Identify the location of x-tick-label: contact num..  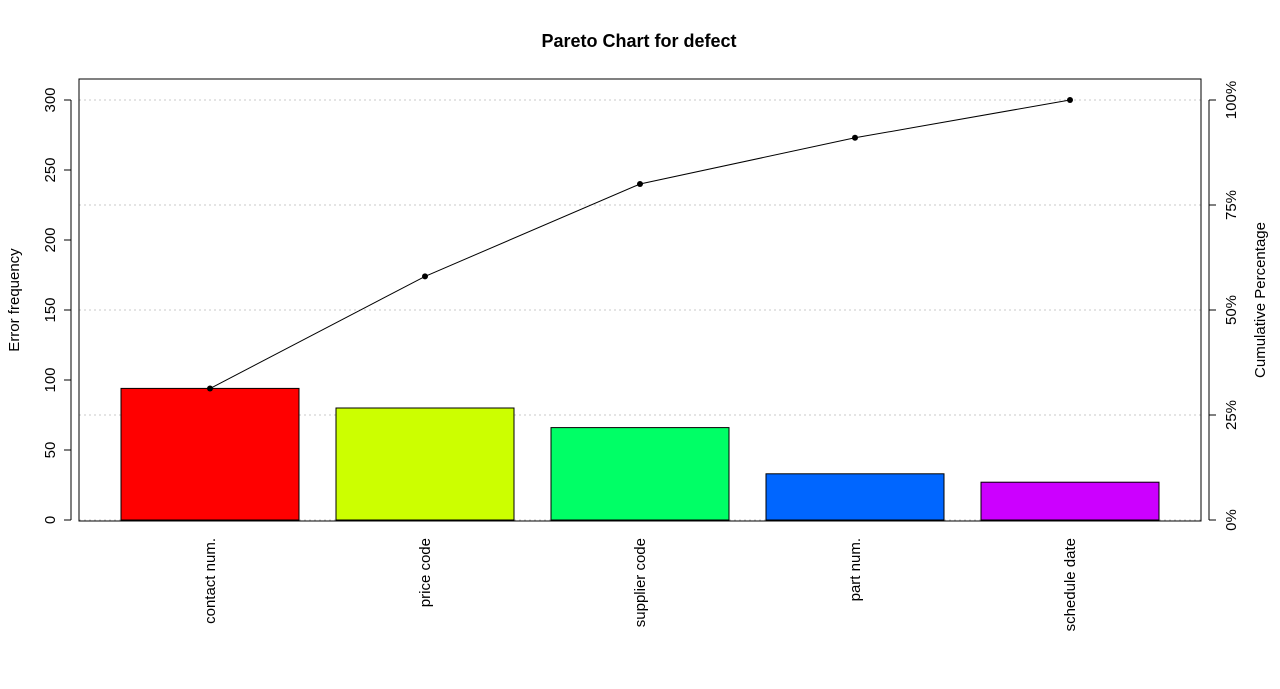
(210, 581).